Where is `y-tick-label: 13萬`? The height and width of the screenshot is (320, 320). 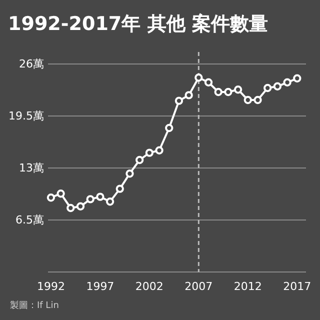 y-tick-label: 13萬 is located at coordinates (31, 168).